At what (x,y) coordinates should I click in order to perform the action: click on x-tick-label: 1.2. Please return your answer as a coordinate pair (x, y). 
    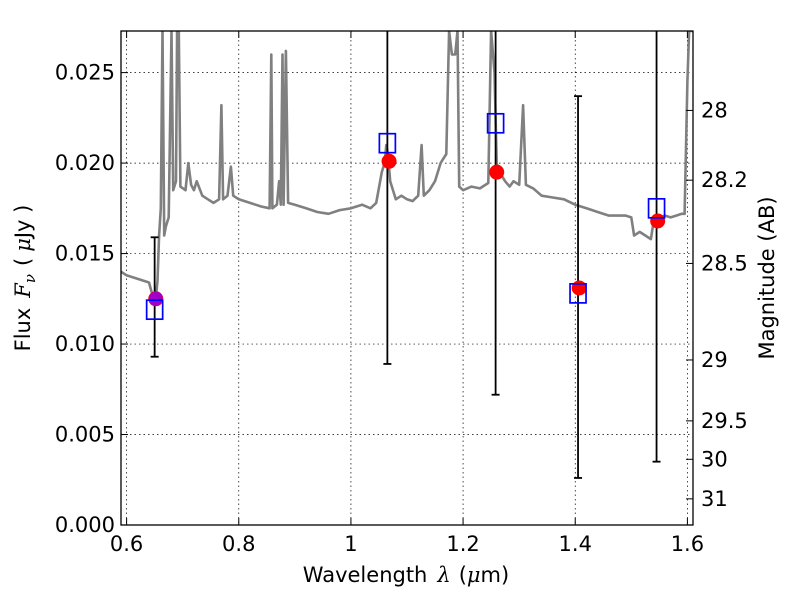
    Looking at the image, I should click on (462, 544).